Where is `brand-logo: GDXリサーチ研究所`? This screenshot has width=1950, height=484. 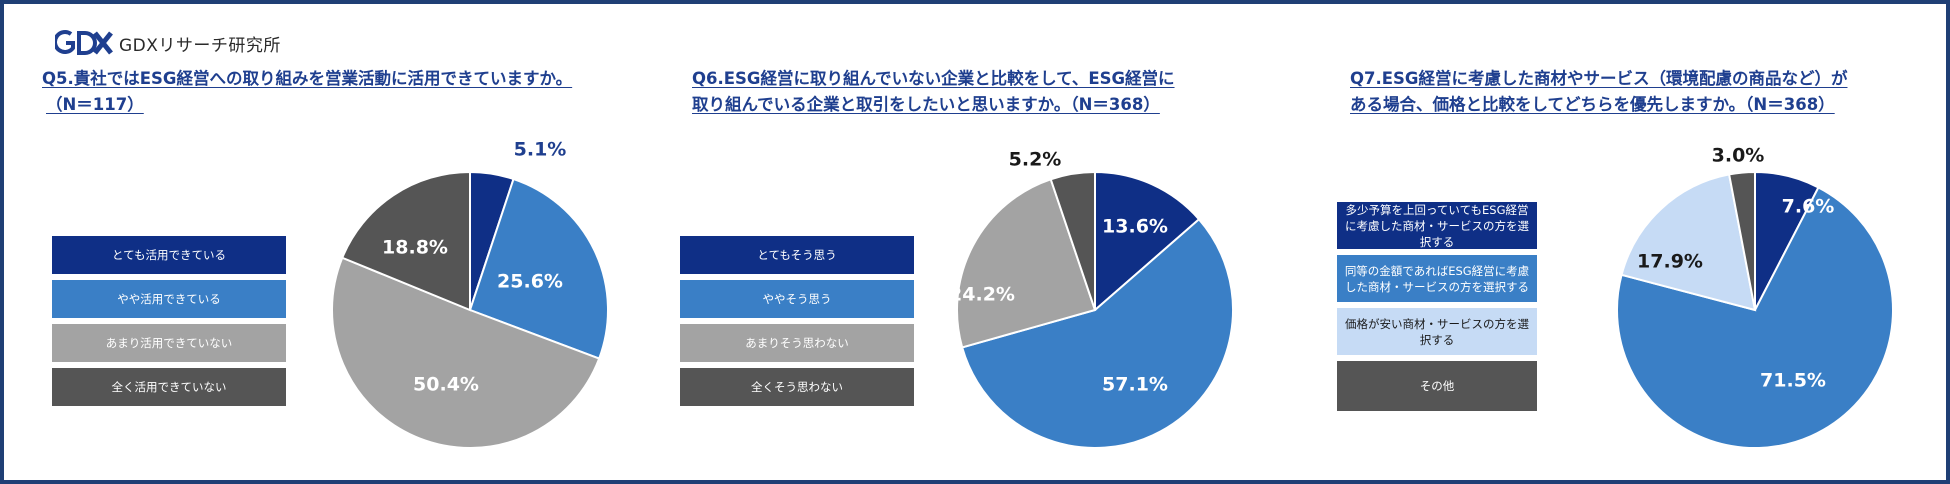 brand-logo: GDXリサーチ研究所 is located at coordinates (168, 43).